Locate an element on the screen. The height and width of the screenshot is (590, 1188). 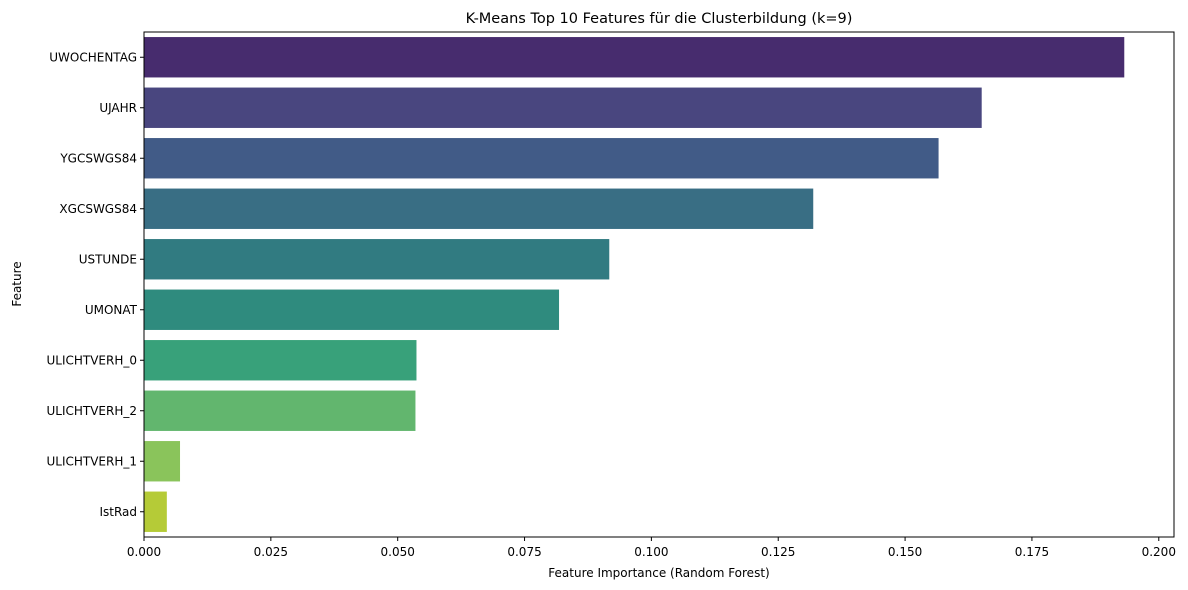
bar-istrad is located at coordinates (155, 511).